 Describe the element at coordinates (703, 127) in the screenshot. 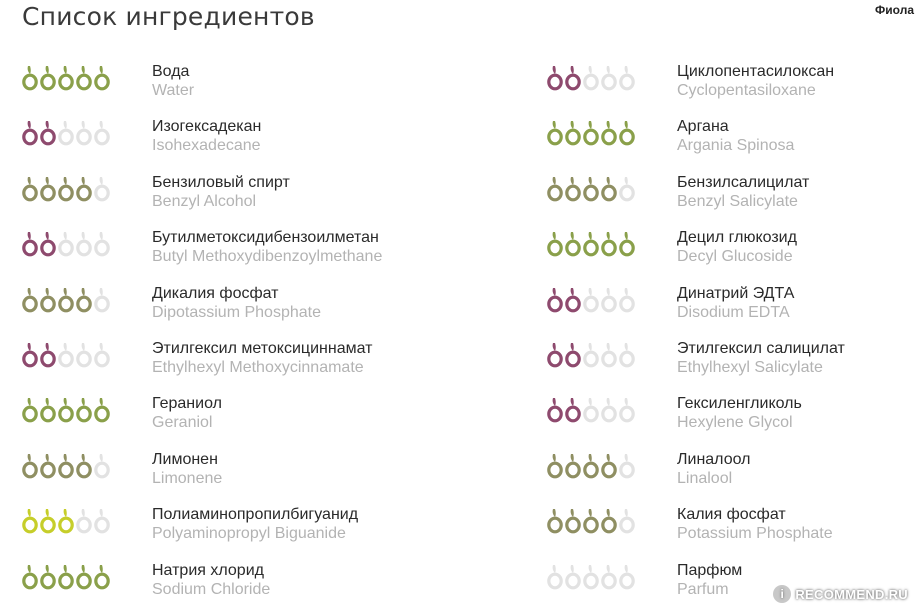

I see `ingredient-name-ru: Аргана` at that location.